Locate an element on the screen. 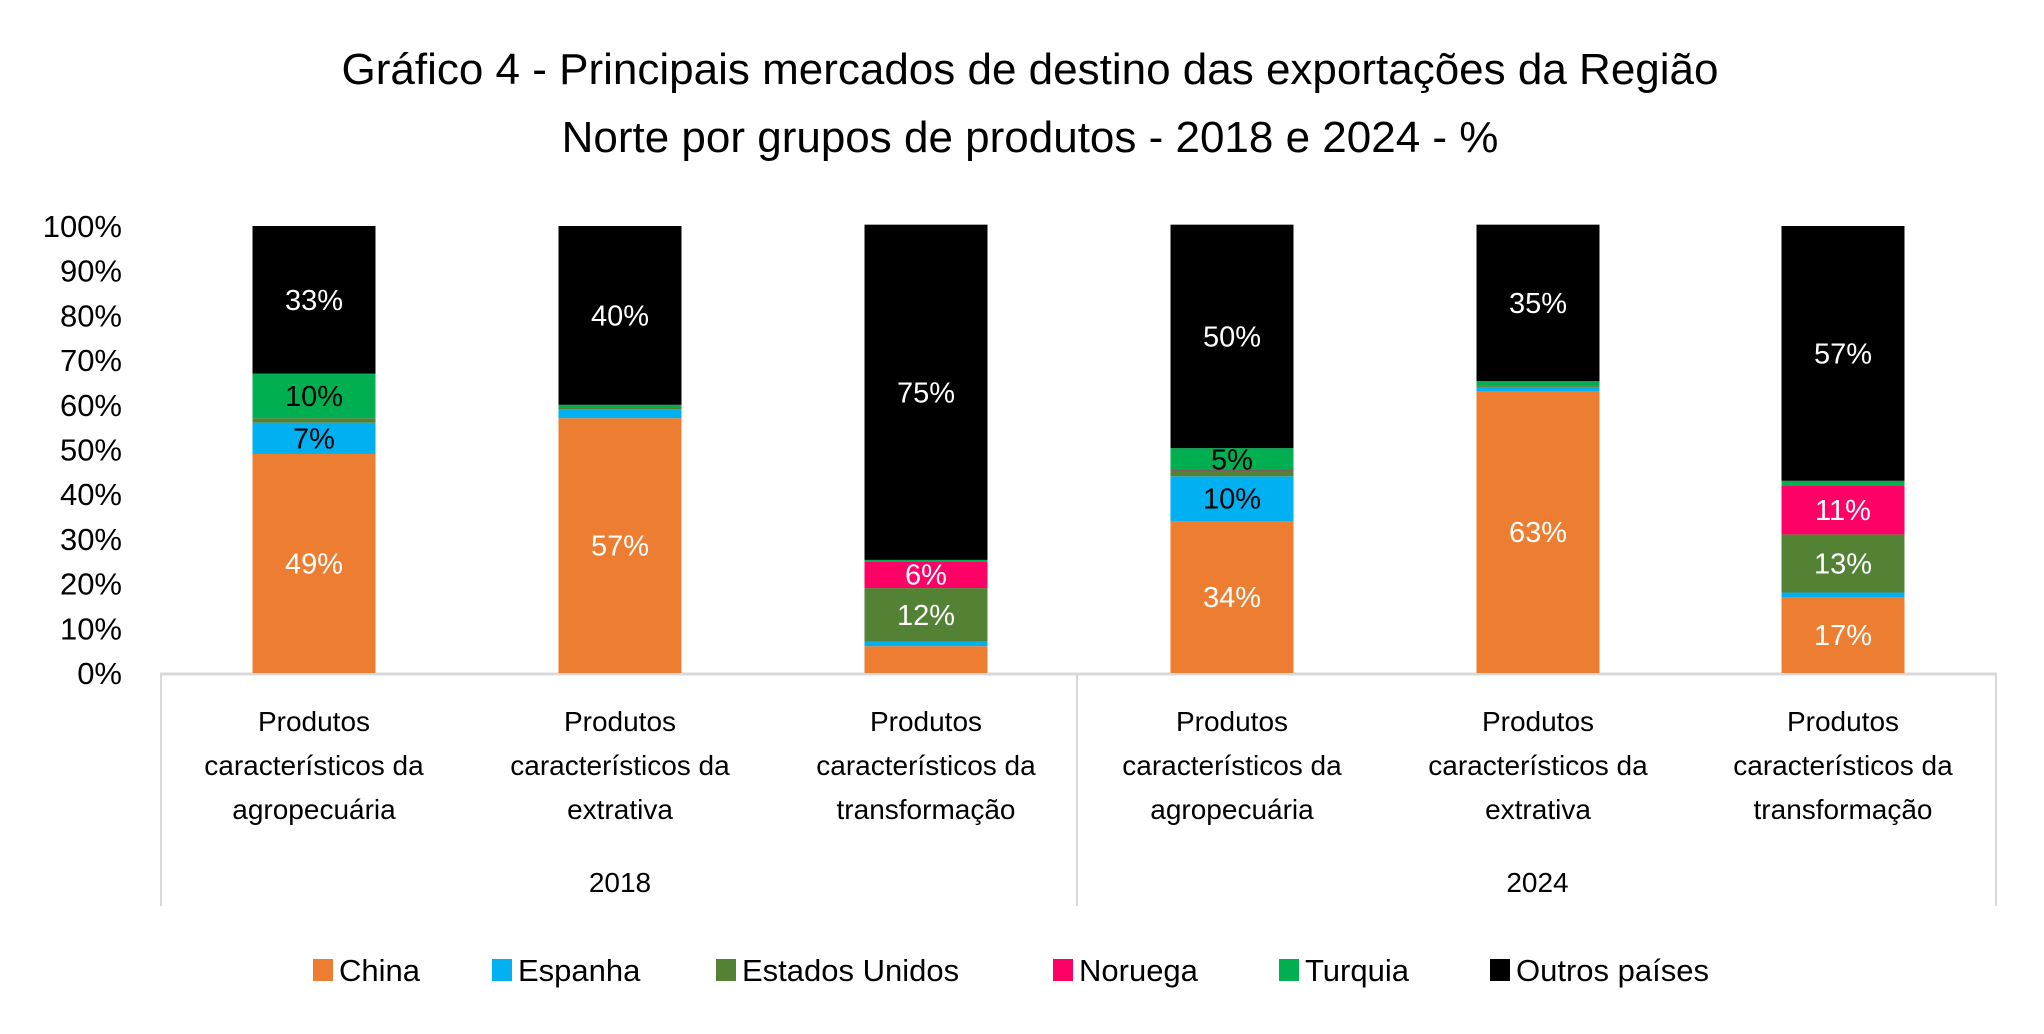  bar-stack: 34% 10% 5% 50% is located at coordinates (1232, 448).